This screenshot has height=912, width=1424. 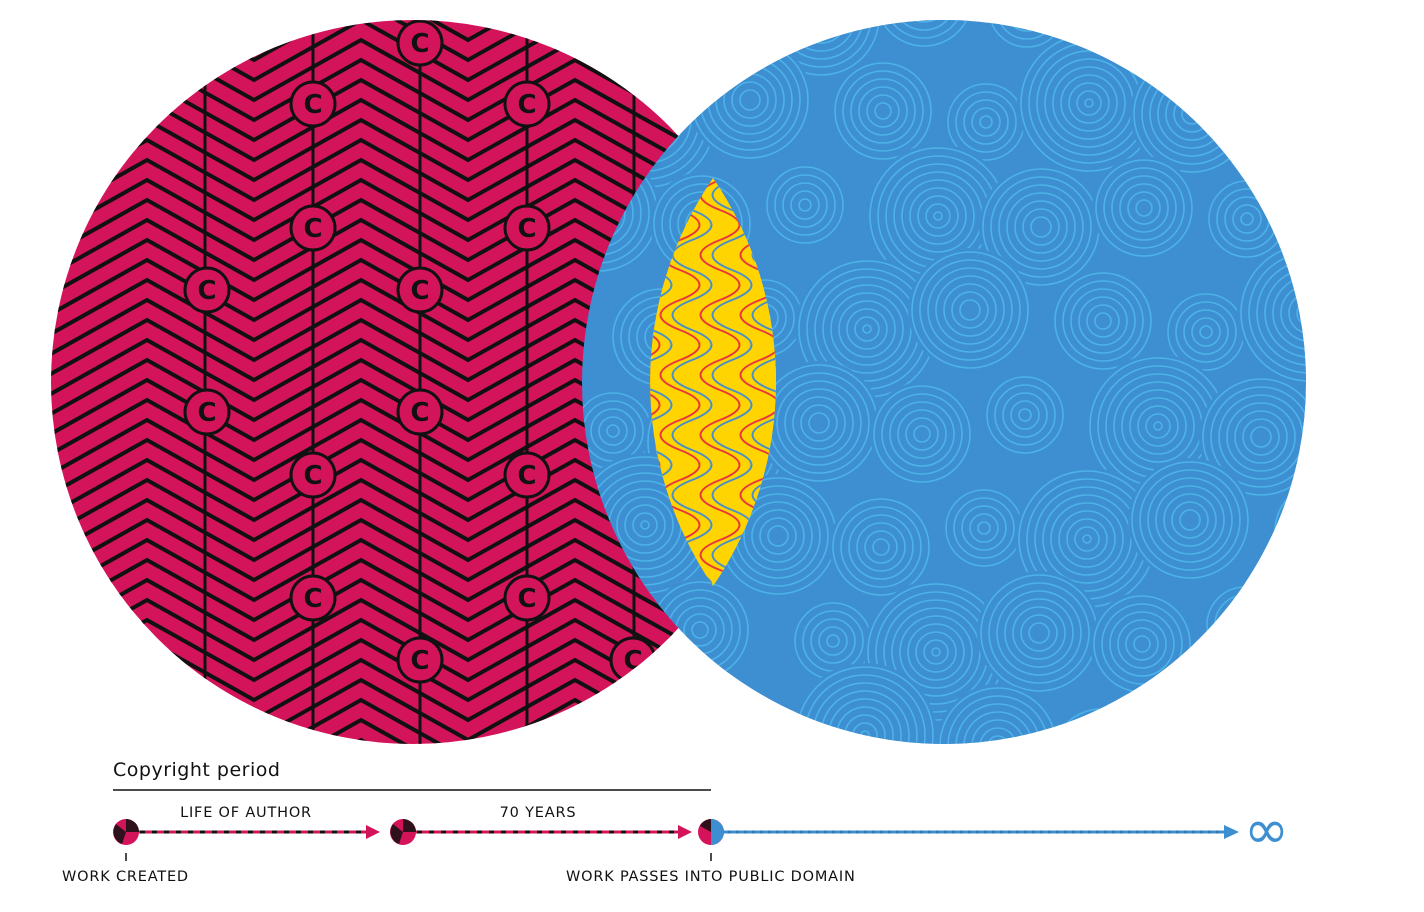 What do you see at coordinates (676, 840) in the screenshot?
I see `timeline` at bounding box center [676, 840].